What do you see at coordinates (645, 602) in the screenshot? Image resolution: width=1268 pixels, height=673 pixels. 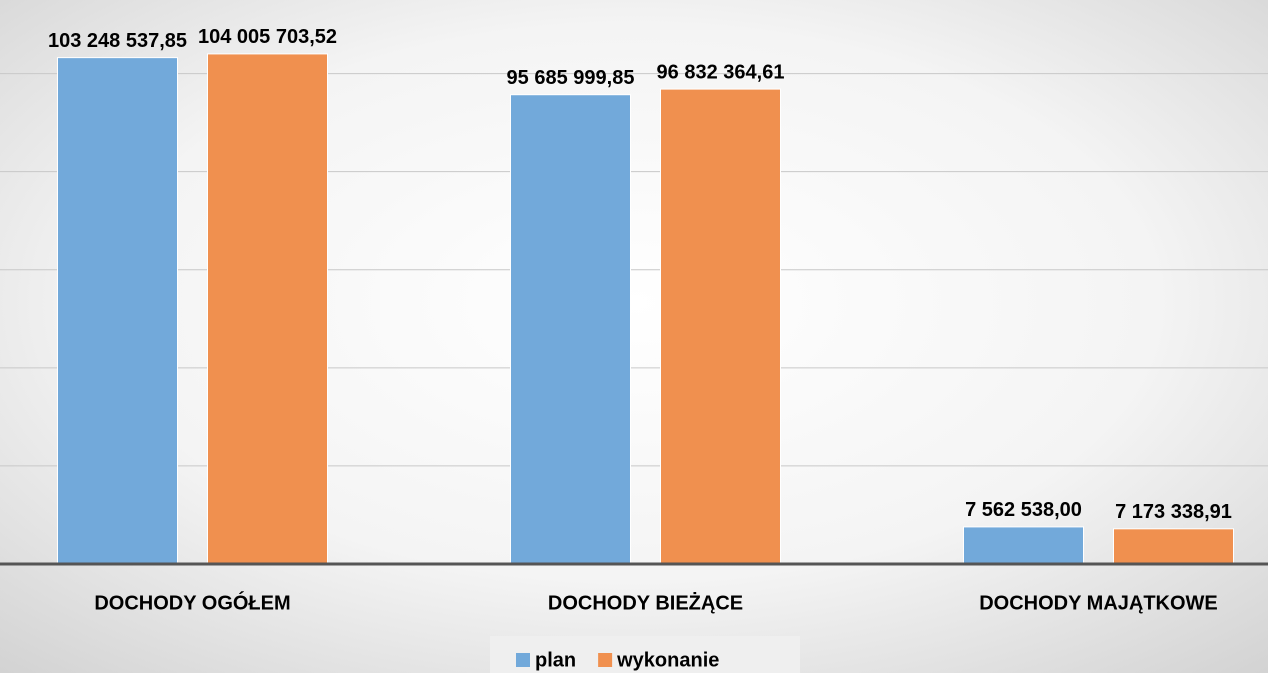 I see `x-tick-label: DOCHODY BIEŻĄCE` at bounding box center [645, 602].